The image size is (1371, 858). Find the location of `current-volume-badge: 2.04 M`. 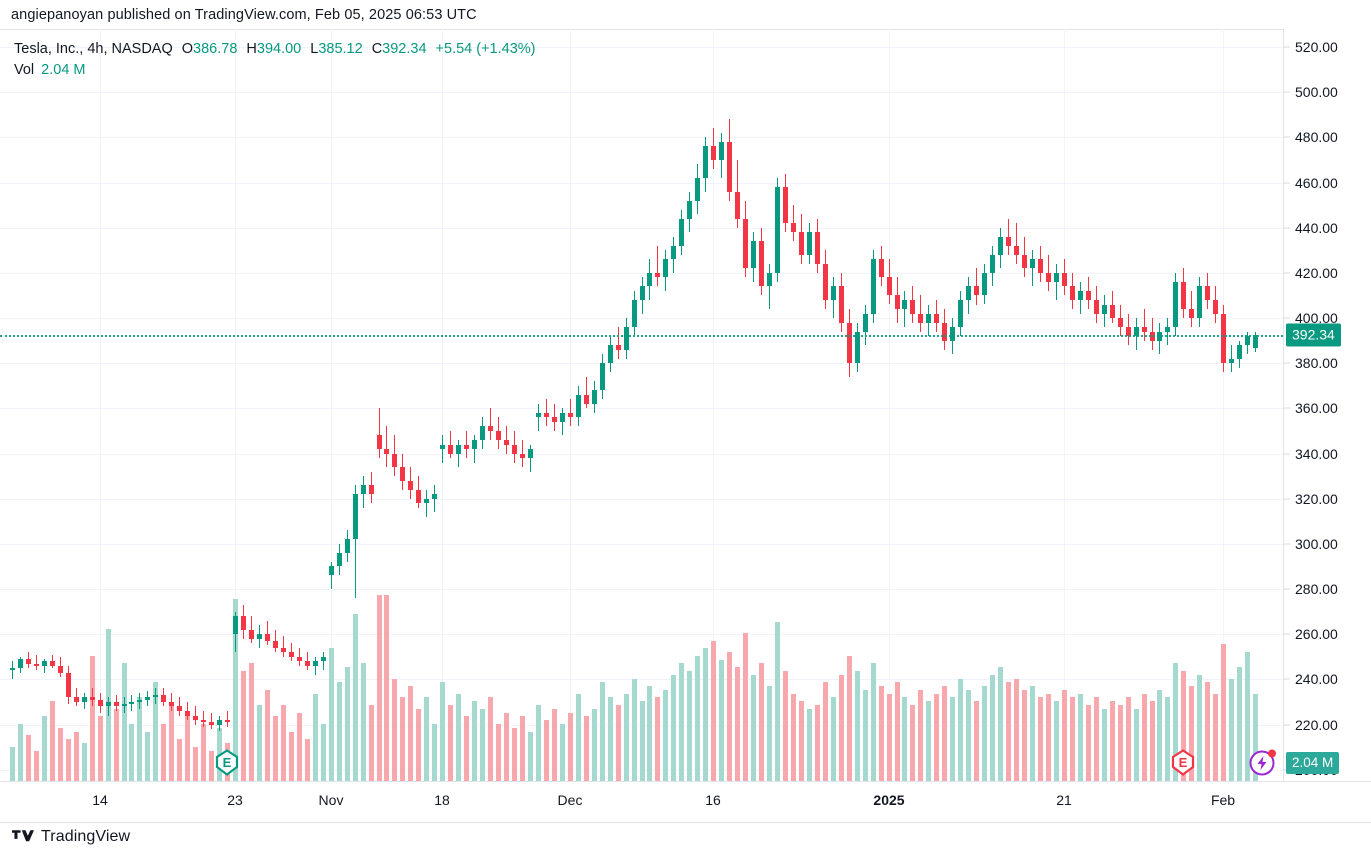

current-volume-badge: 2.04 M is located at coordinates (1313, 763).